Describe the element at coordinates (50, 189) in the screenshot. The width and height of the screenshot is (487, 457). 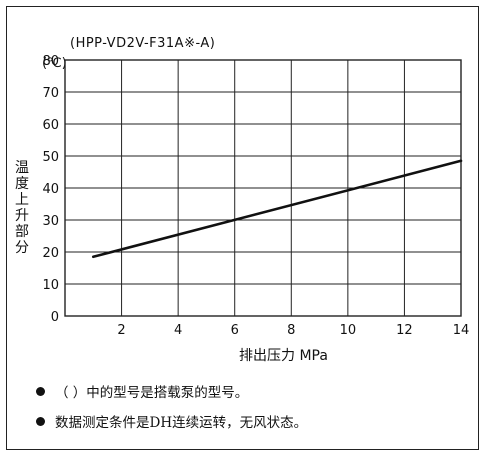
I see `y-tick-label: 40` at that location.